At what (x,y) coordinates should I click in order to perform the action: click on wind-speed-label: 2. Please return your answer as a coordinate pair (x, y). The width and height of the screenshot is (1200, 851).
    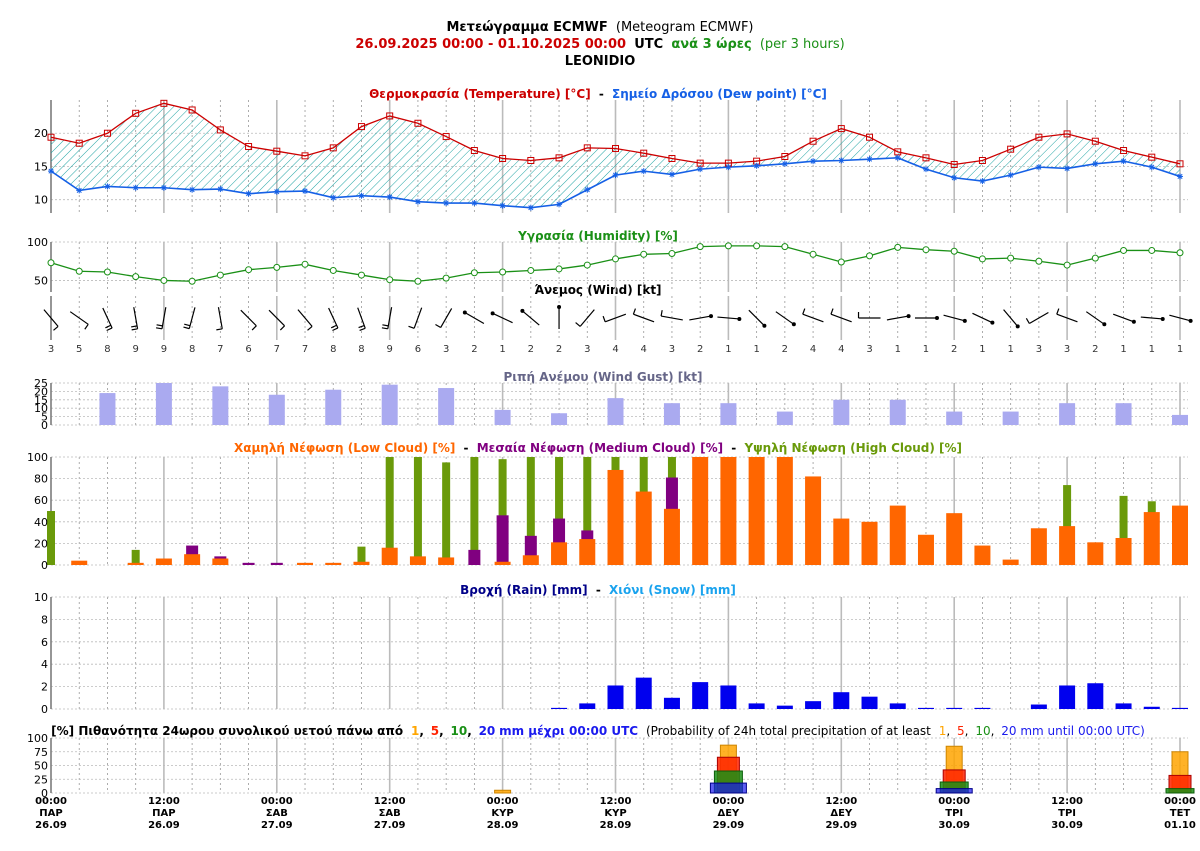
    Looking at the image, I should click on (559, 349).